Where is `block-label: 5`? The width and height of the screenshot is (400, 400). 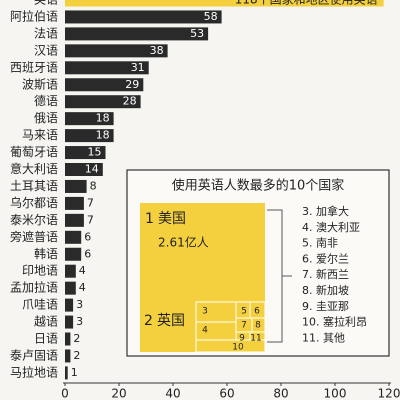
block-label: 5 is located at coordinates (244, 312).